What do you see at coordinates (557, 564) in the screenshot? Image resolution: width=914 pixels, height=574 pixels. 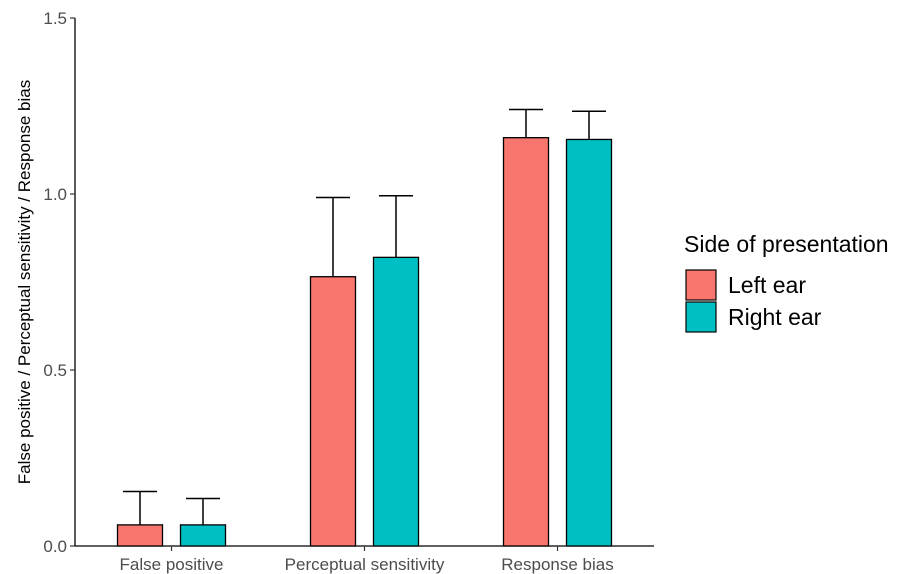 I see `x-tick-label: Response bias` at bounding box center [557, 564].